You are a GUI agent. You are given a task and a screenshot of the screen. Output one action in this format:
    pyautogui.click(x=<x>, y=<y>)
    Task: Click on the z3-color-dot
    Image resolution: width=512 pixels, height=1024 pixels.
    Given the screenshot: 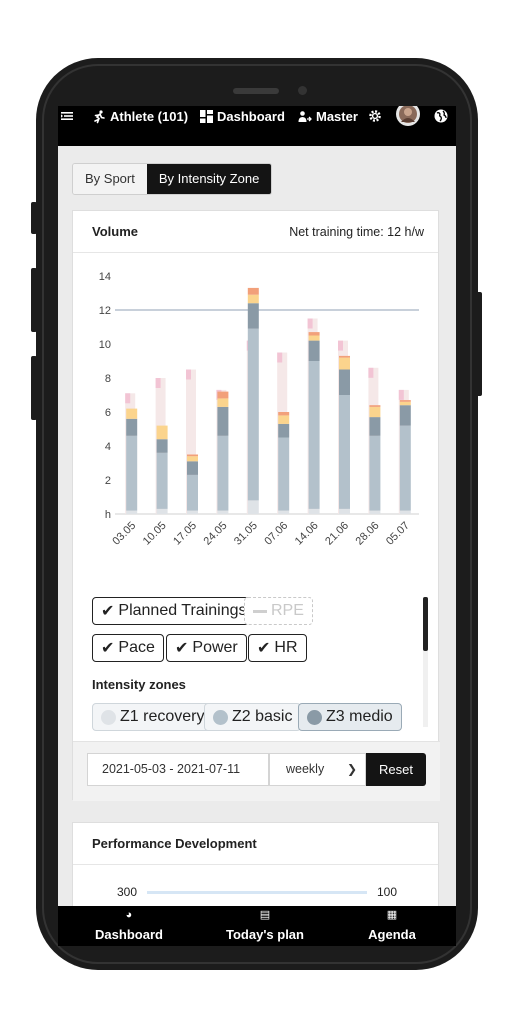 What is the action you would take?
    pyautogui.click(x=314, y=717)
    